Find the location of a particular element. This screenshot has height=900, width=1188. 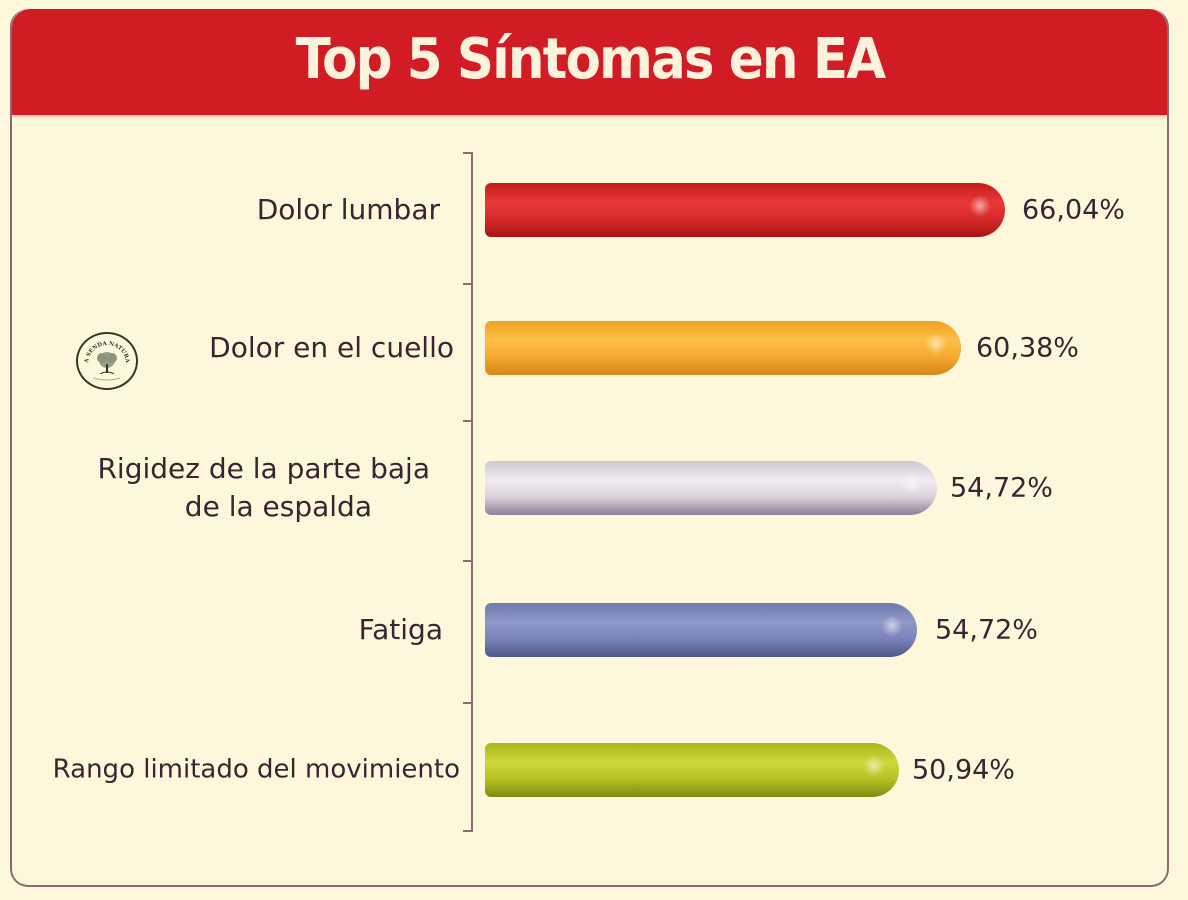

bar-label: Rango limitado del movimiento is located at coordinates (256, 769).